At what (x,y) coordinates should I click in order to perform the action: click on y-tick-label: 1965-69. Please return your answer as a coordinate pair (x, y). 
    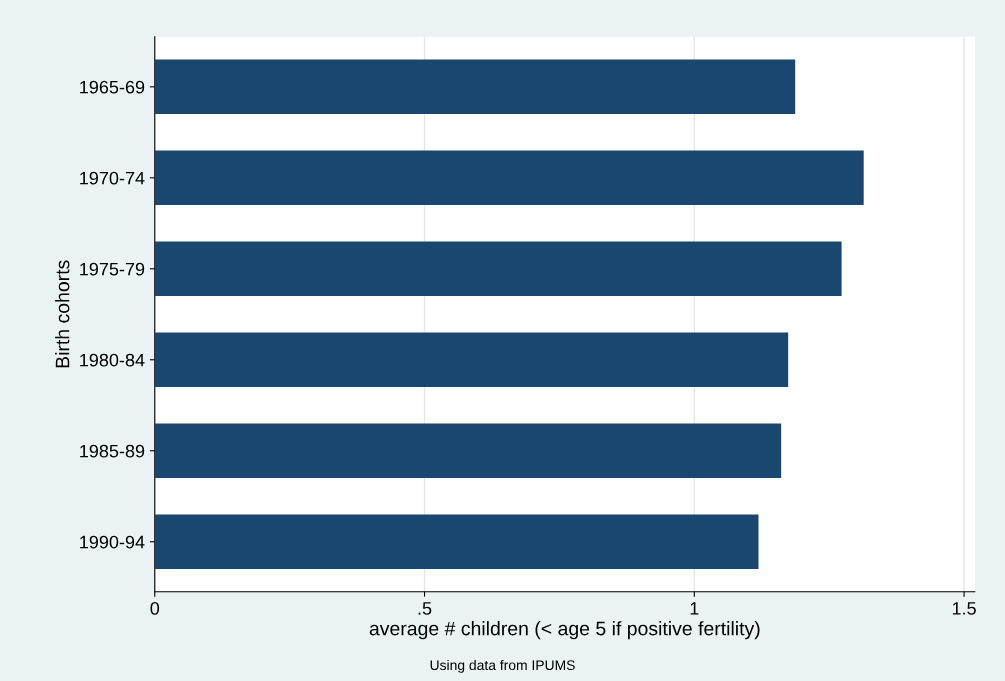
    Looking at the image, I should click on (112, 87).